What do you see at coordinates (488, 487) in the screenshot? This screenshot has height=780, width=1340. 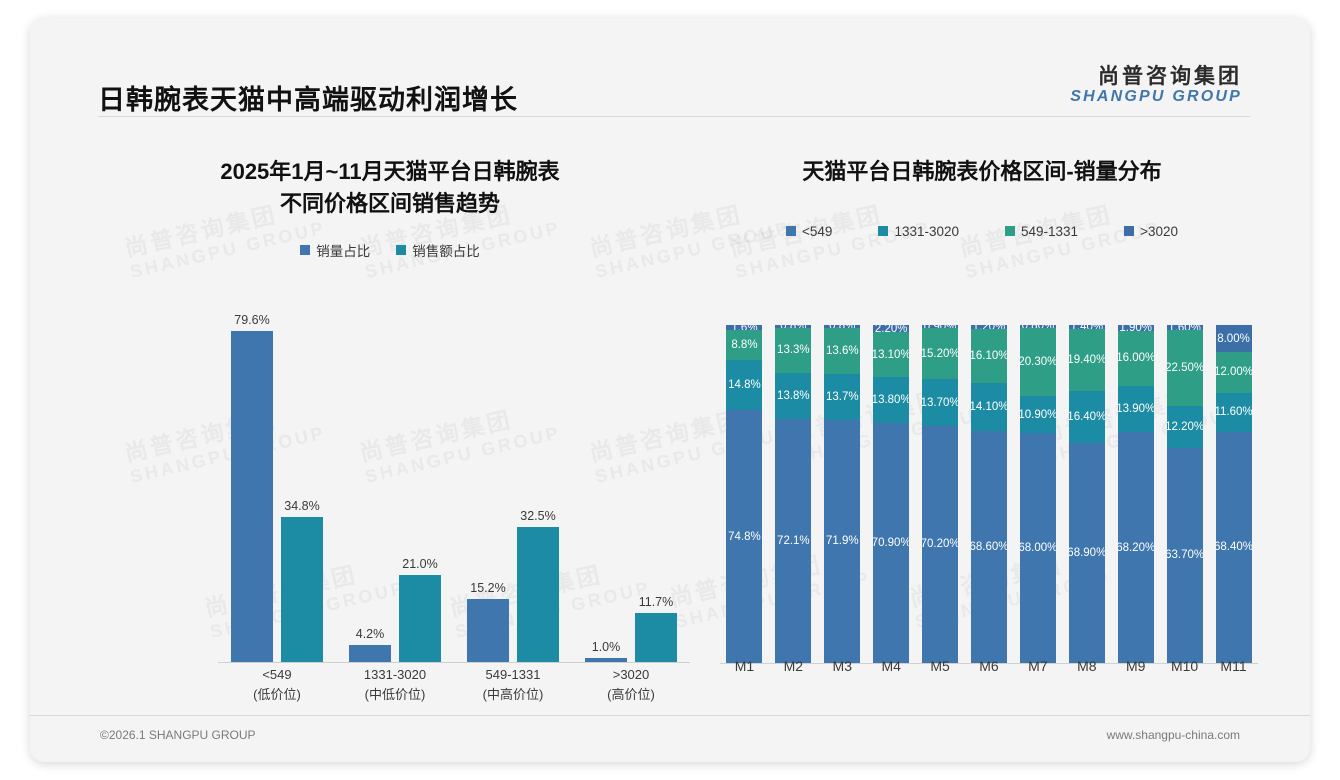 I see `bar-column: 15.2%` at bounding box center [488, 487].